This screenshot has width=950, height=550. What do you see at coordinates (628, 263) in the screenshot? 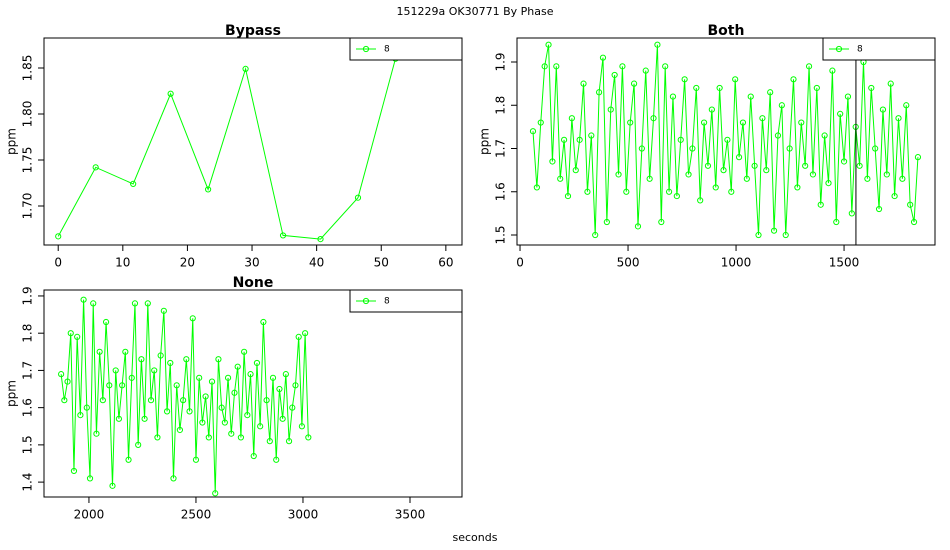
I see `x-tick-label: 500` at bounding box center [628, 263].